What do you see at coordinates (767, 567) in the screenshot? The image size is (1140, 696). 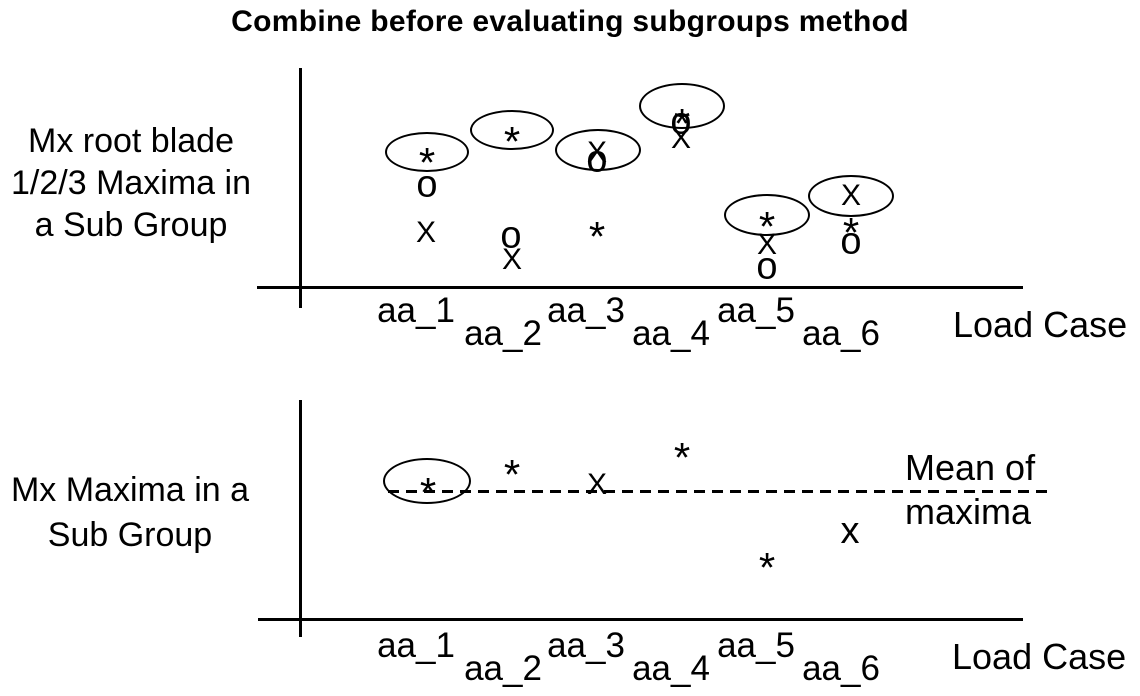 I see `bottom-marker-star-aa_5: *` at bounding box center [767, 567].